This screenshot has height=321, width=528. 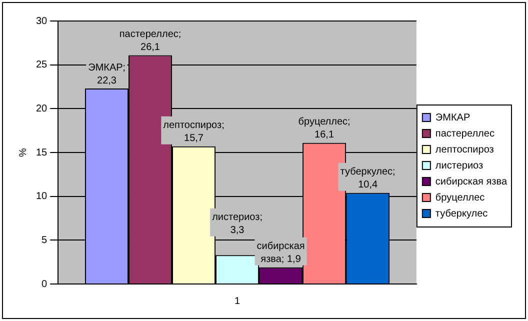 What do you see at coordinates (459, 166) in the screenshot?
I see `legend-label: листериоз` at bounding box center [459, 166].